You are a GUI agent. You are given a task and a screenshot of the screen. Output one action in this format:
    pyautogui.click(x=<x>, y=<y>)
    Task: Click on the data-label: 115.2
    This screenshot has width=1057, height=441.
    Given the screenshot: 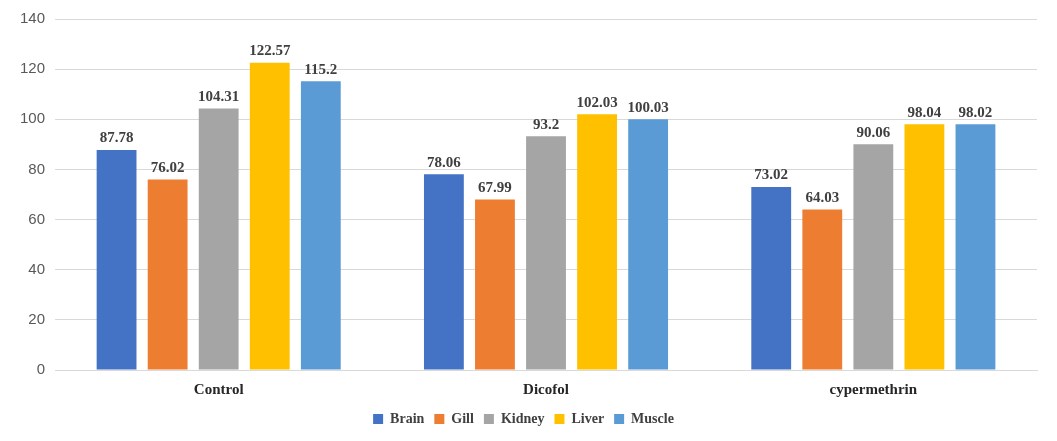 What is the action you would take?
    pyautogui.click(x=321, y=68)
    